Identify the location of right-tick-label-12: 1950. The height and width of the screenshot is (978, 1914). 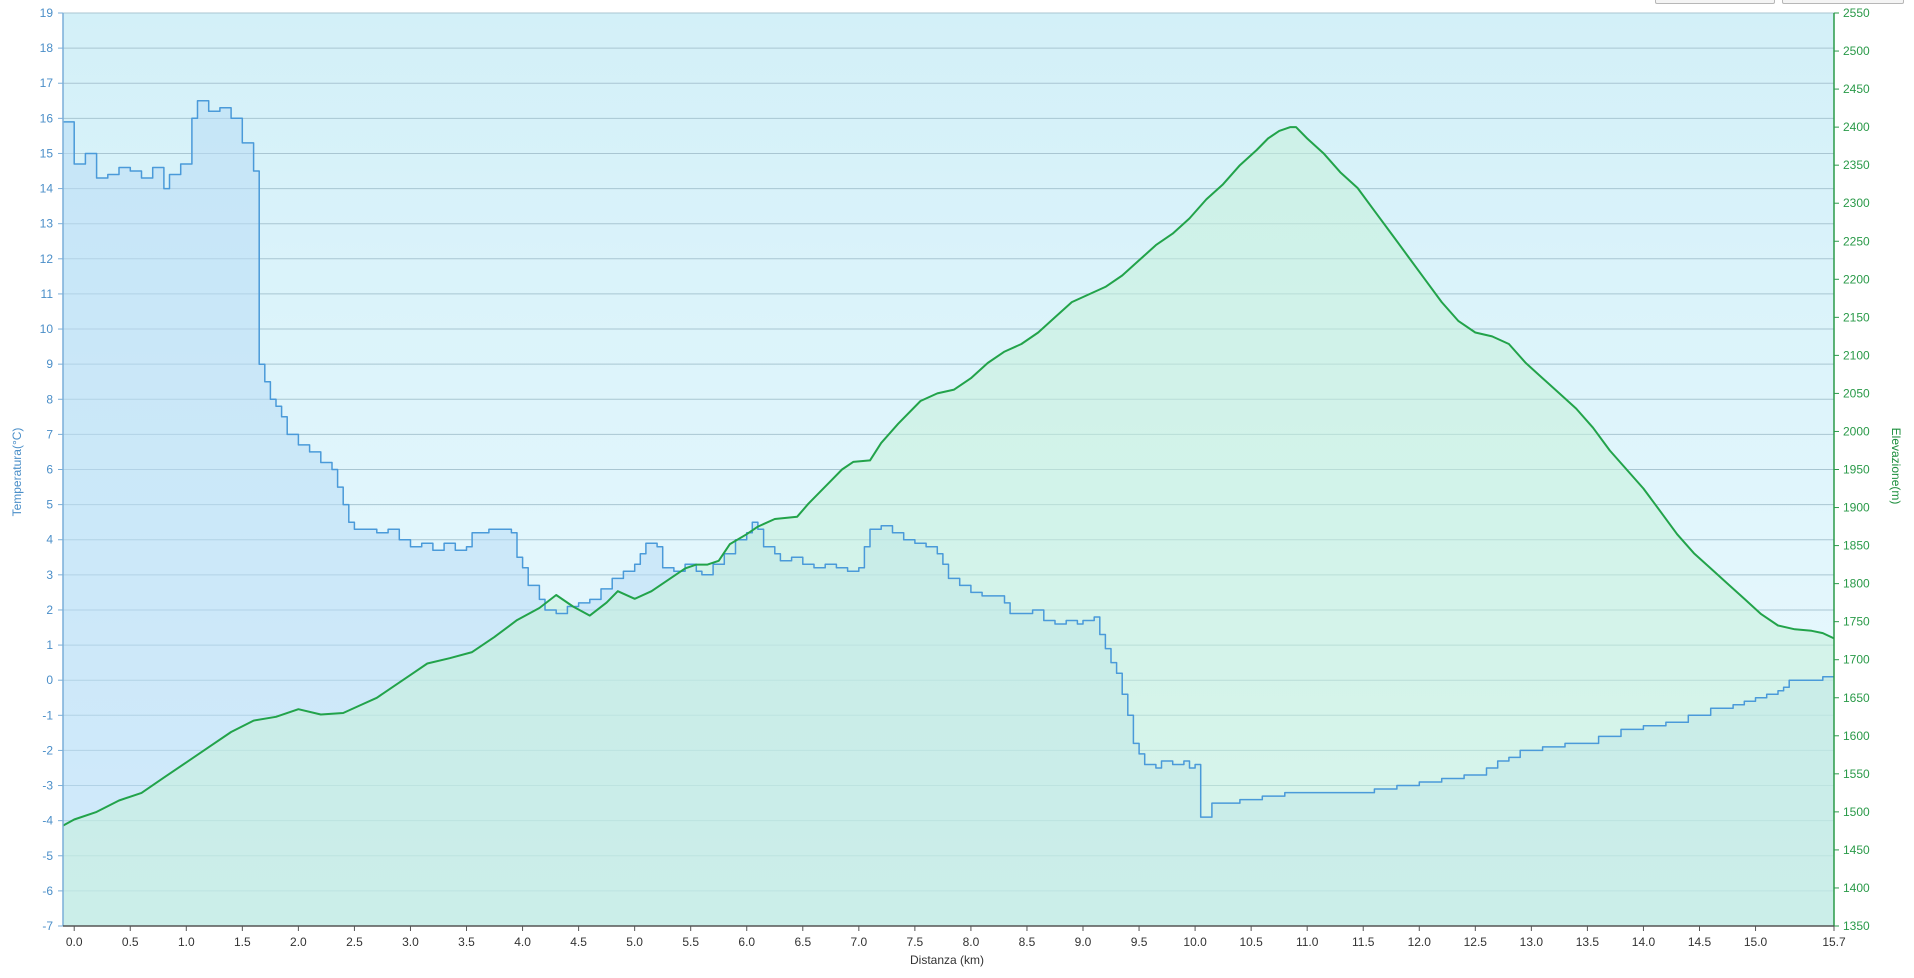
(1856, 470).